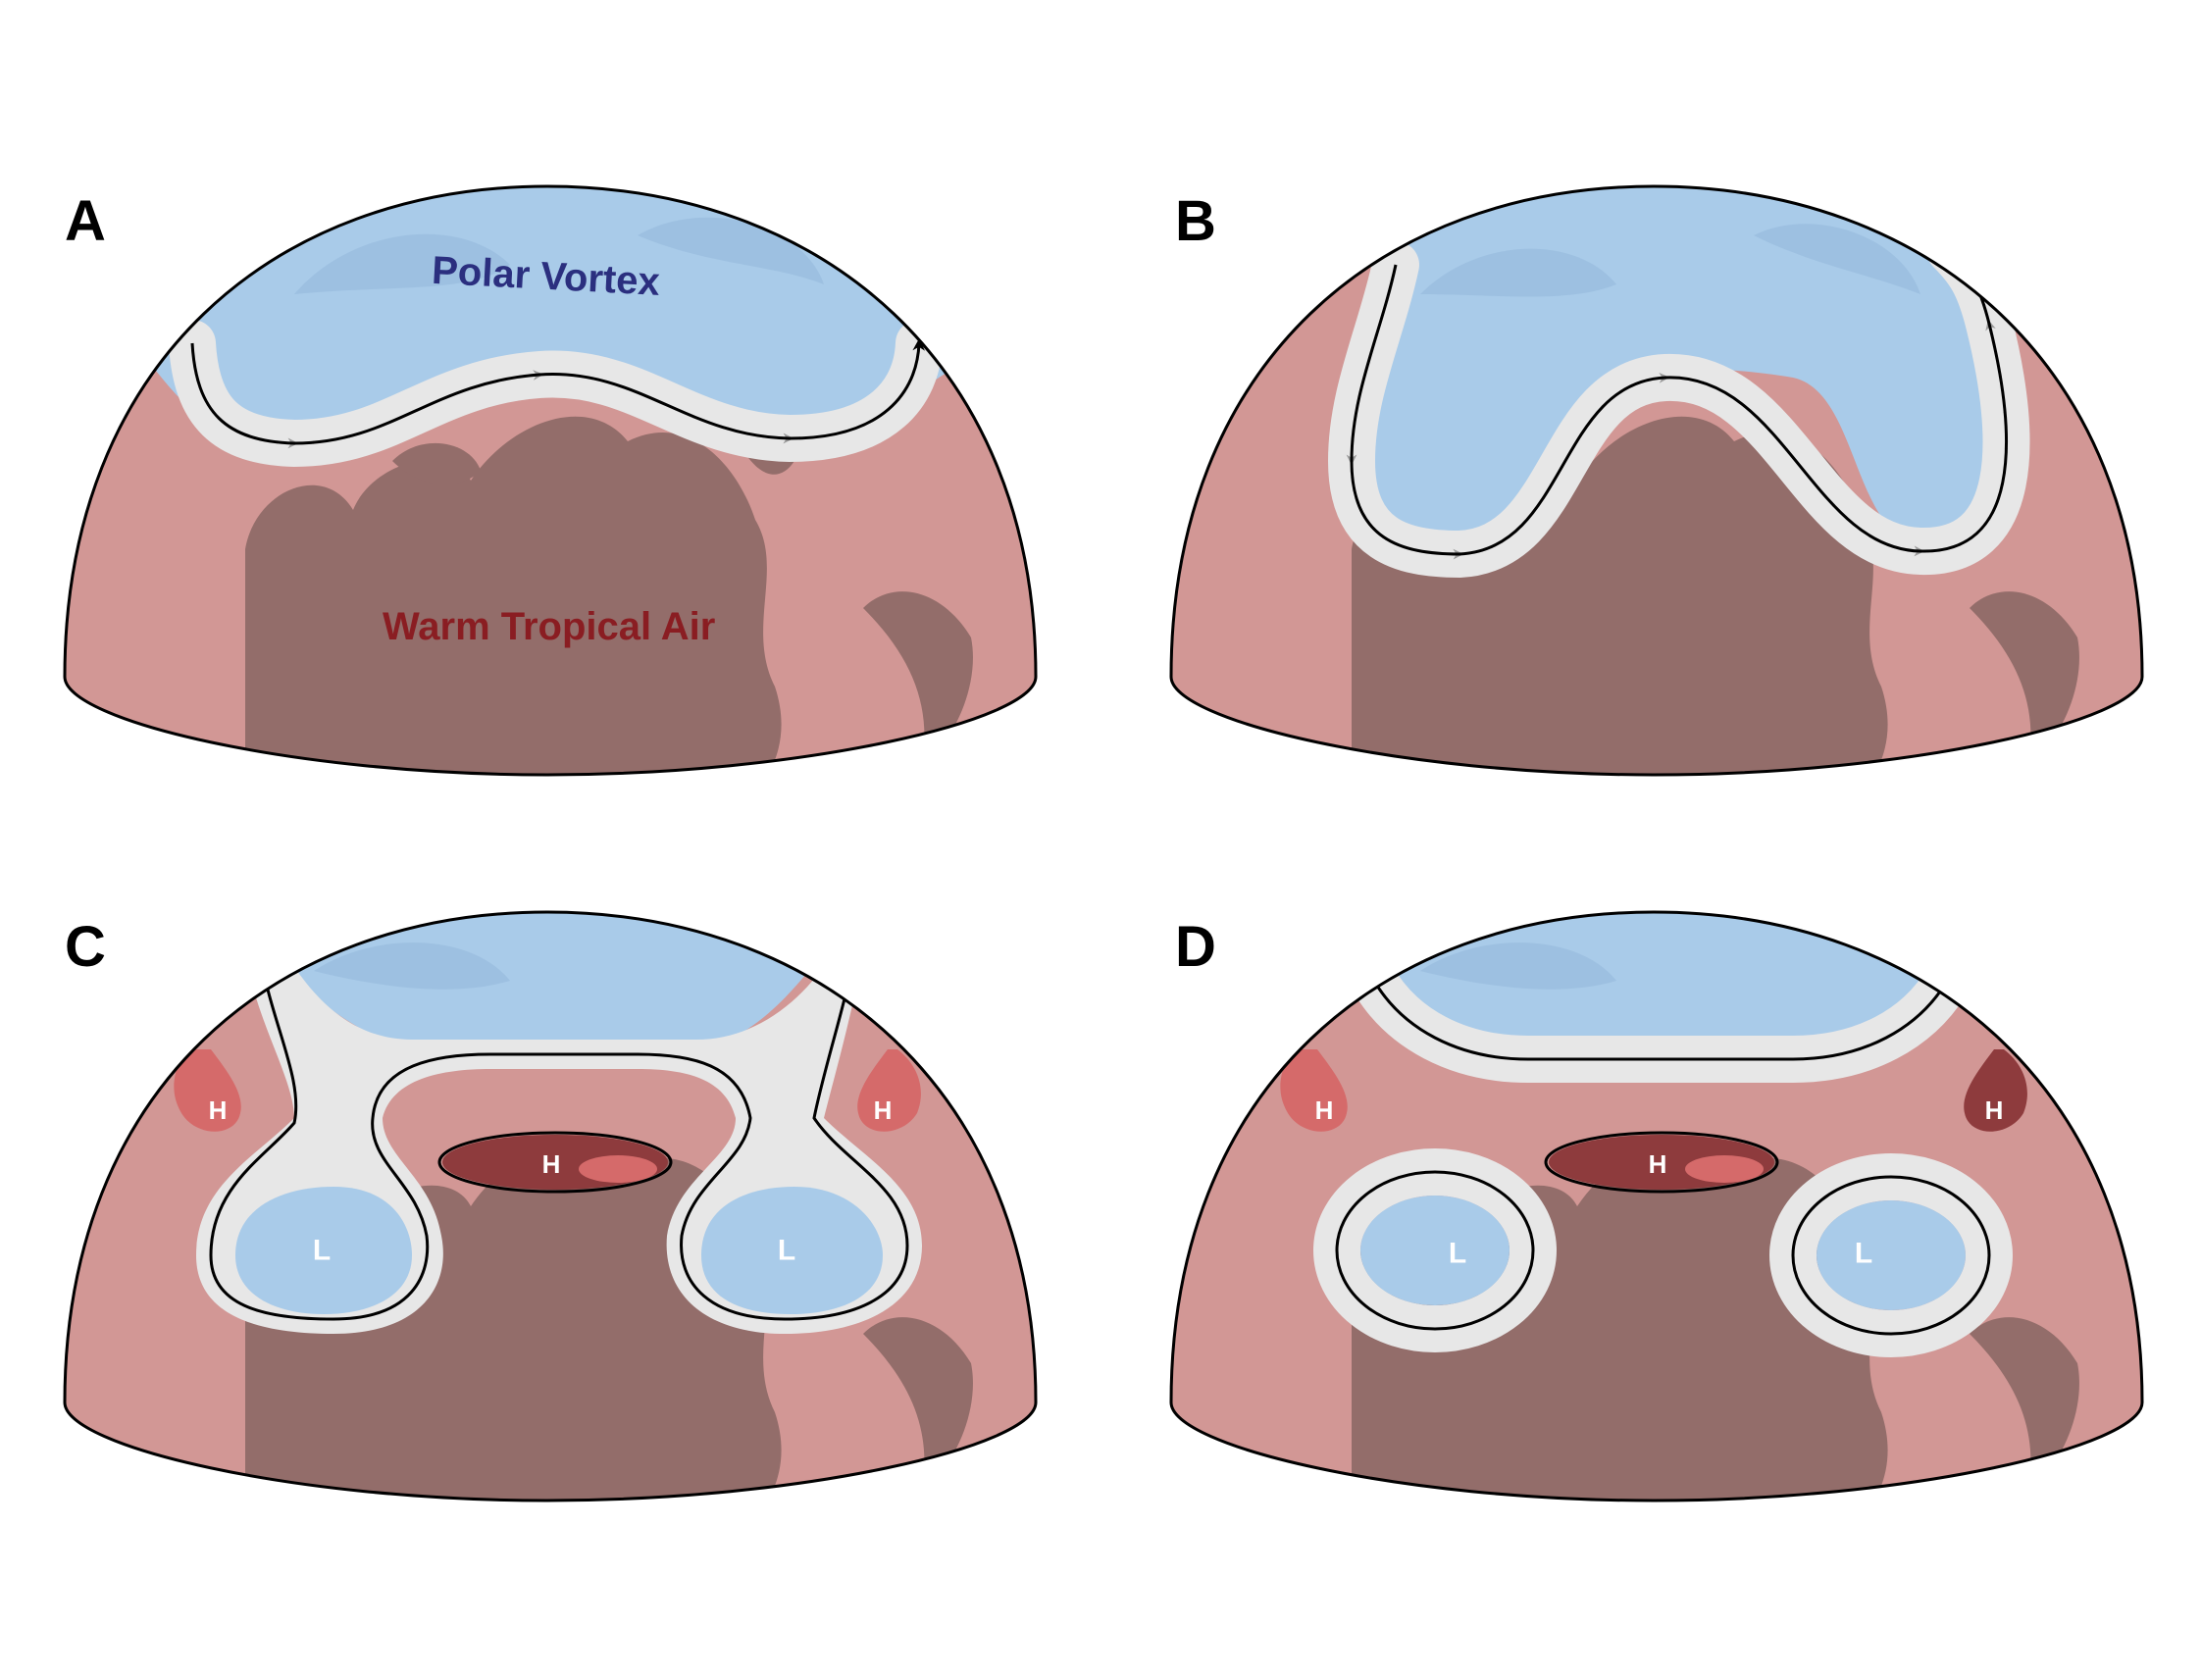 The image size is (2201, 1680). What do you see at coordinates (1195, 221) in the screenshot?
I see `panel-letter: B` at bounding box center [1195, 221].